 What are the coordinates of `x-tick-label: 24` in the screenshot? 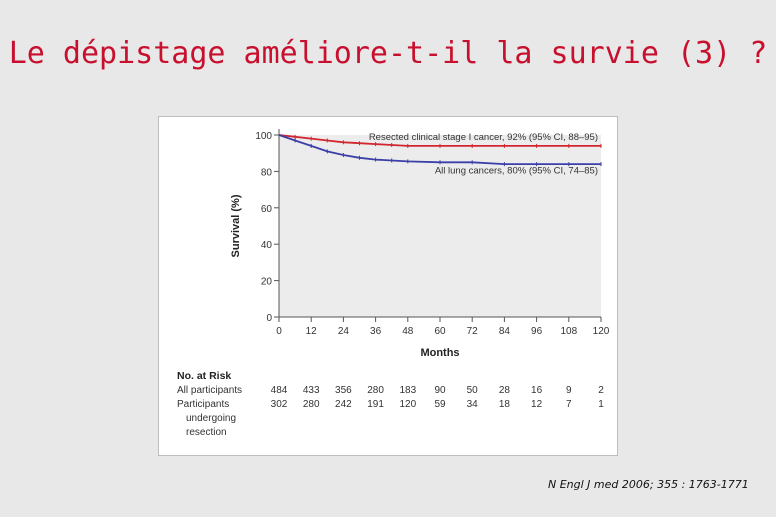 It's located at (344, 331).